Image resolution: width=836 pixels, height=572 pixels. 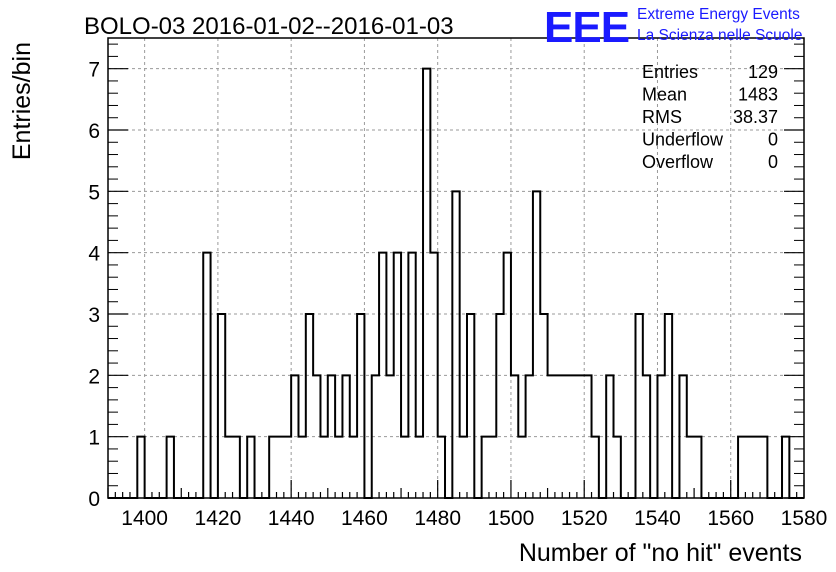 What do you see at coordinates (94, 70) in the screenshot?
I see `y-tick-label: 7` at bounding box center [94, 70].